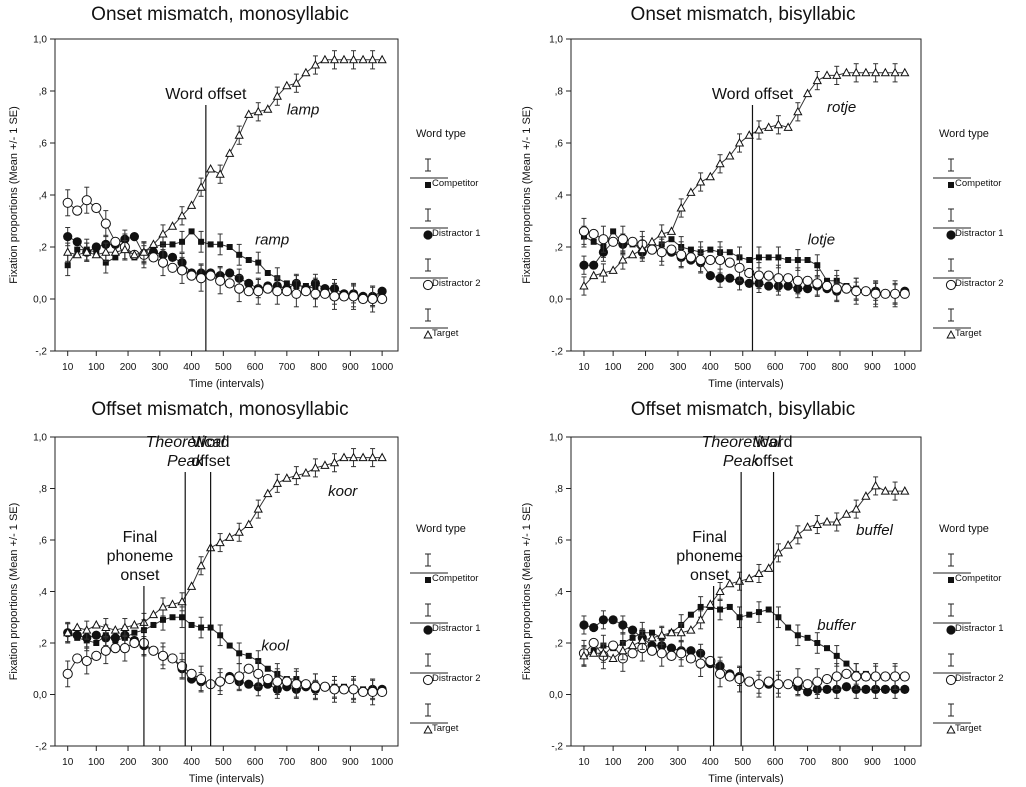 The width and height of the screenshot is (1026, 787). Describe the element at coordinates (140, 556) in the screenshot. I see `annotation-label: phoneme` at that location.